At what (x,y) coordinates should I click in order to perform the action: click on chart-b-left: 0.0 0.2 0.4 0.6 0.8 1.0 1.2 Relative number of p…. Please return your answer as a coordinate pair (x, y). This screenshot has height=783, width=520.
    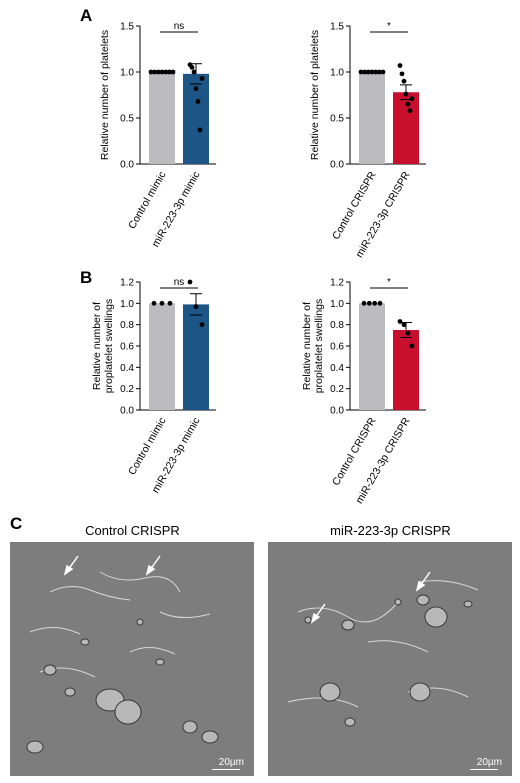
    Looking at the image, I should click on (153, 386).